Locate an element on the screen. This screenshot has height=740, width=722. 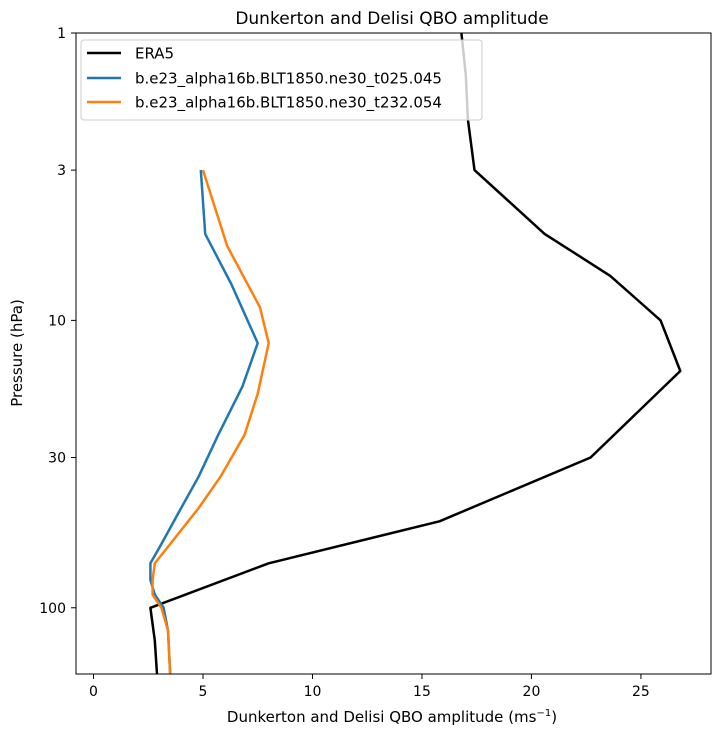
x-tick-label: 15 is located at coordinates (422, 692).